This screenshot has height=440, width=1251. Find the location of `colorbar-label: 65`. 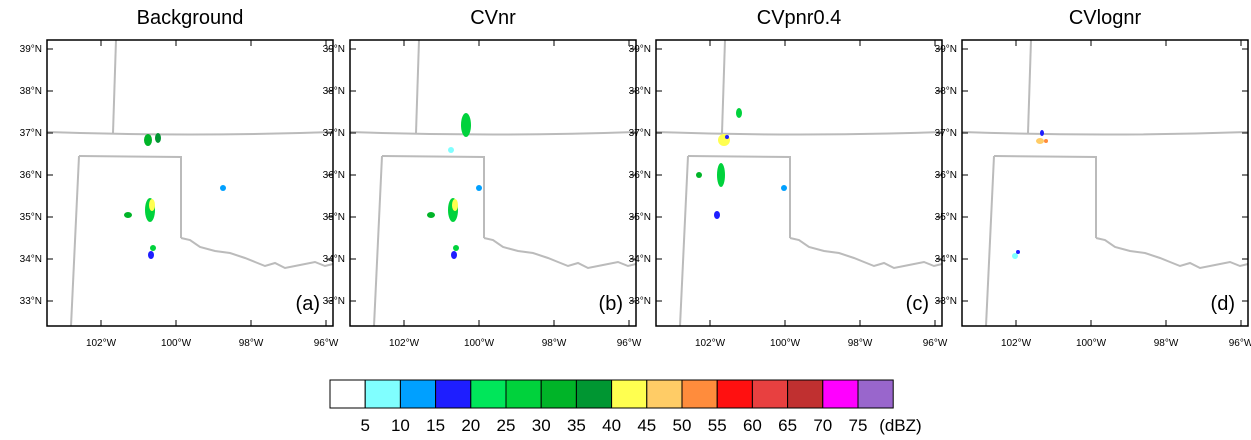

colorbar-label: 65 is located at coordinates (787, 425).